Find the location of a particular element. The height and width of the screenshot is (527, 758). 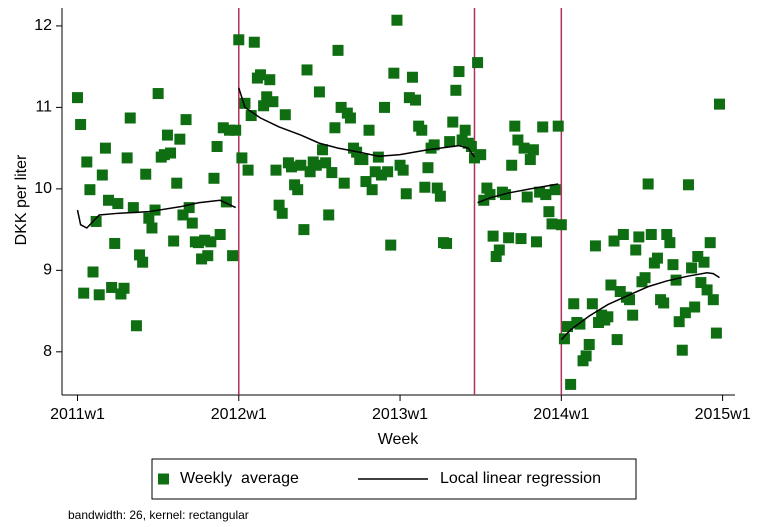

x-tick-label: 2011w1 is located at coordinates (77, 414).